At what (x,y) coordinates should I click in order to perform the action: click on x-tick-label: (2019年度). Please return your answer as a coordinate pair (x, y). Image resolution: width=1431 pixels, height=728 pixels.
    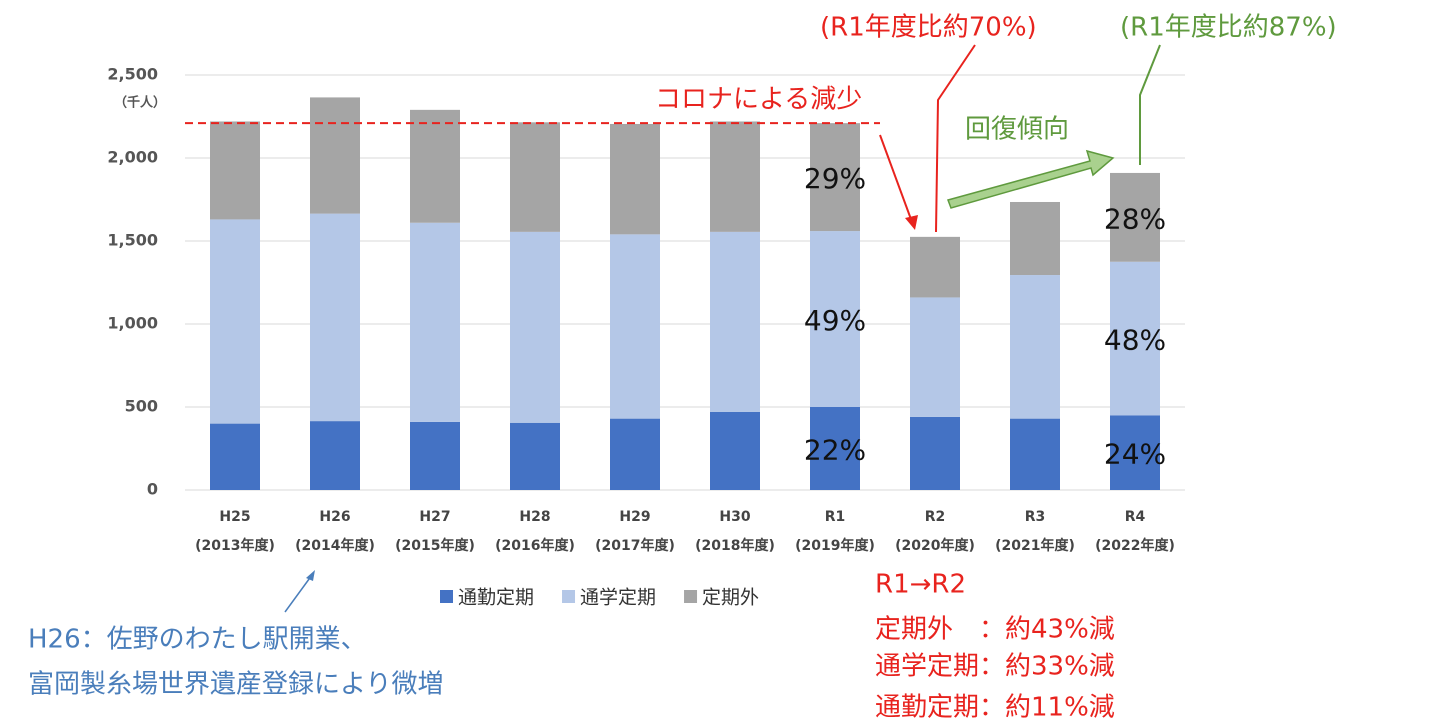
    Looking at the image, I should click on (835, 545).